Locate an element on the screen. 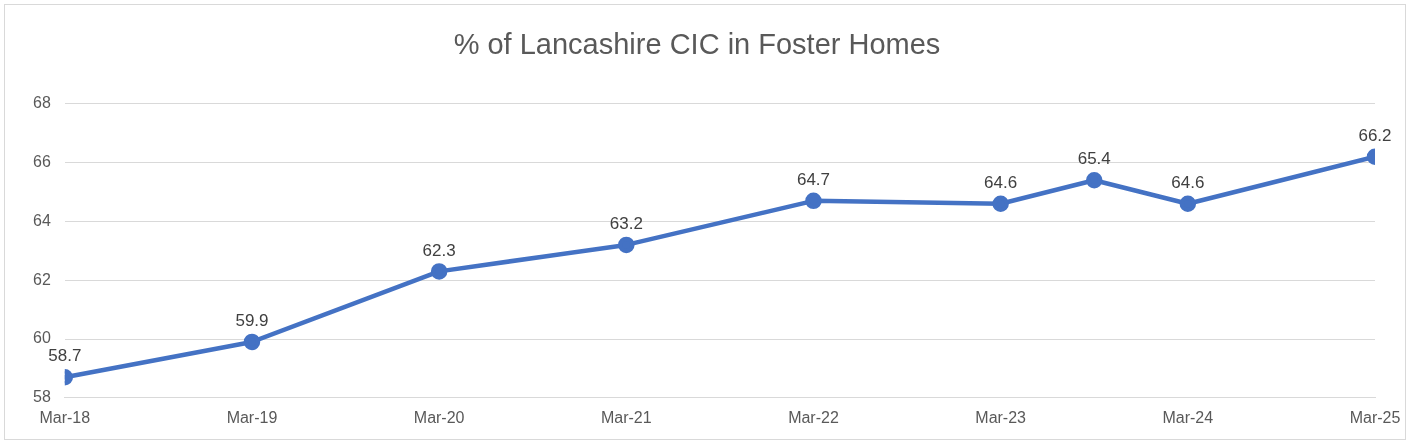  y-tick-label: 62 is located at coordinates (42, 279).